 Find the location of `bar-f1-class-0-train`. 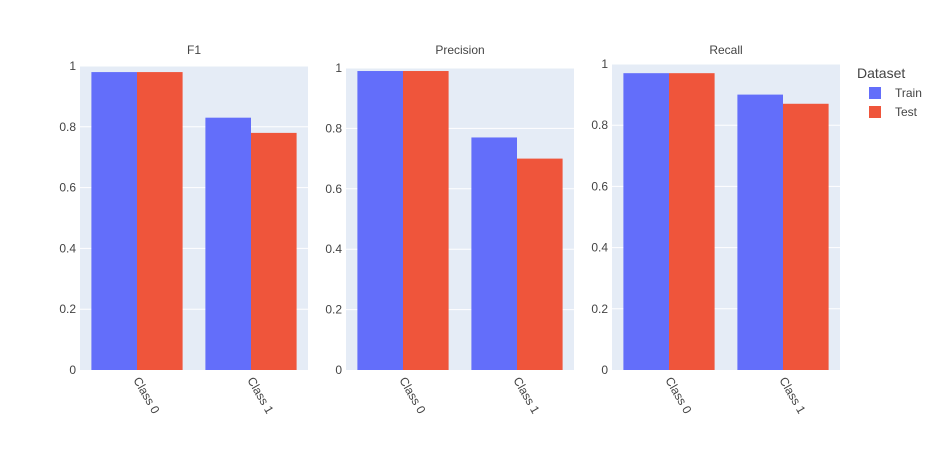

bar-f1-class-0-train is located at coordinates (114, 221).